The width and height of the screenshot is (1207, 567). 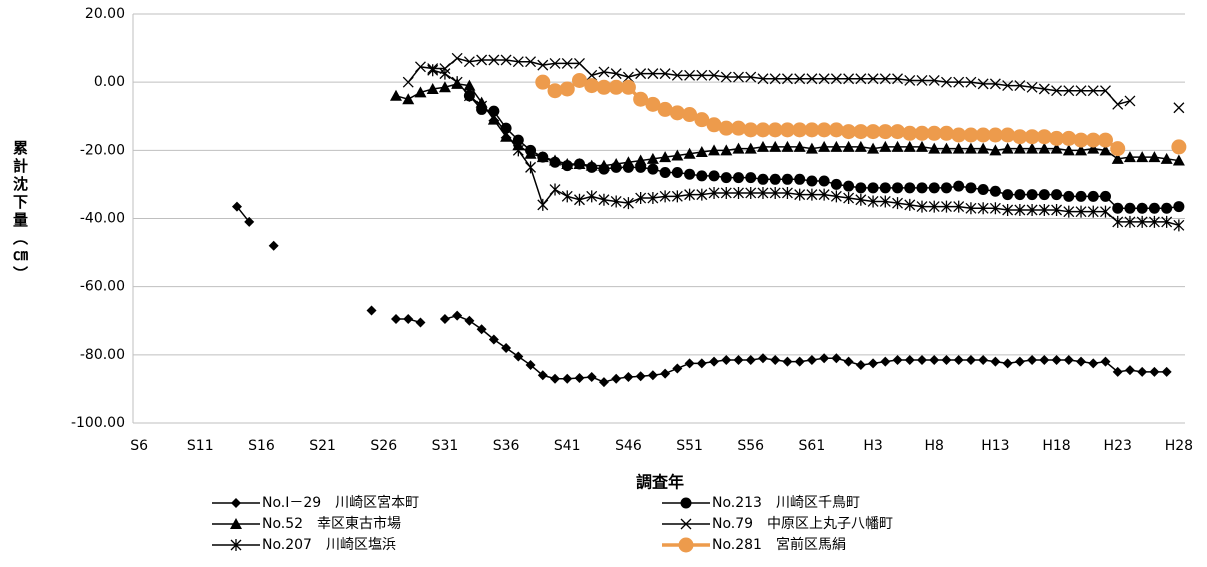 What do you see at coordinates (934, 446) in the screenshot?
I see `x-tick-label: H8` at bounding box center [934, 446].